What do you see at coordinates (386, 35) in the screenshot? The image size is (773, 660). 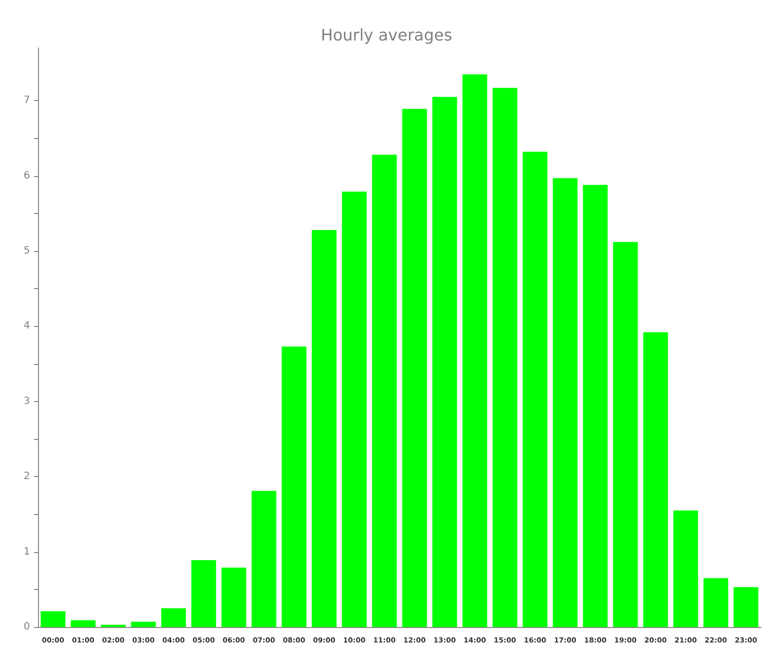 I see `chart-title: Hourly averages` at bounding box center [386, 35].